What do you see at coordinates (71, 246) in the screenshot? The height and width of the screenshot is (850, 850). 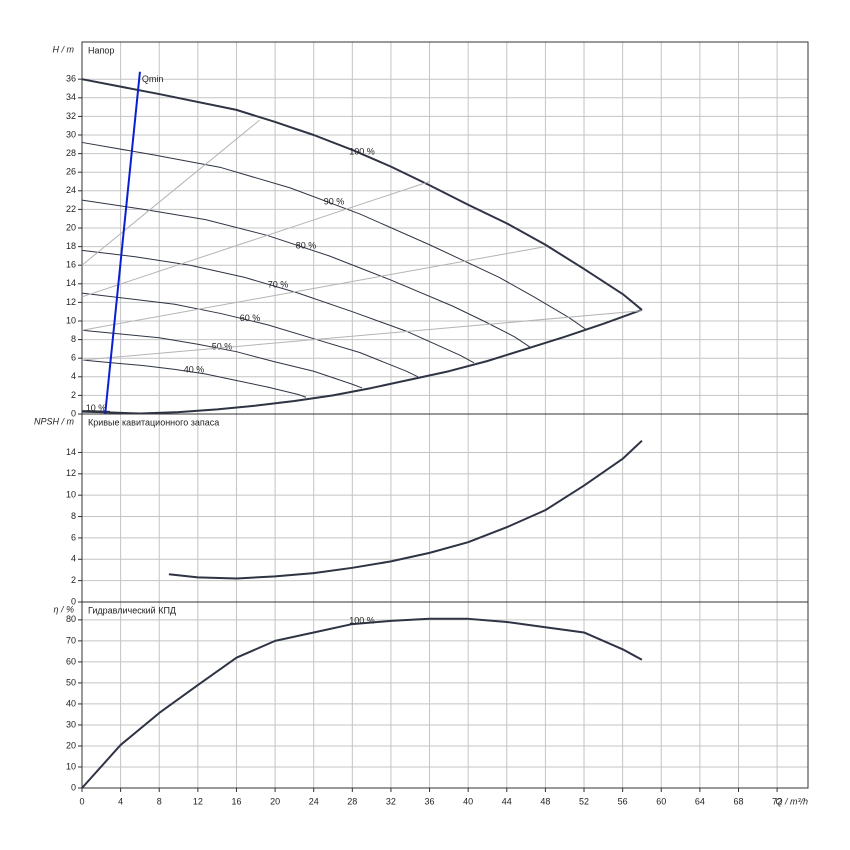 I see `y-tick-label: 18` at bounding box center [71, 246].